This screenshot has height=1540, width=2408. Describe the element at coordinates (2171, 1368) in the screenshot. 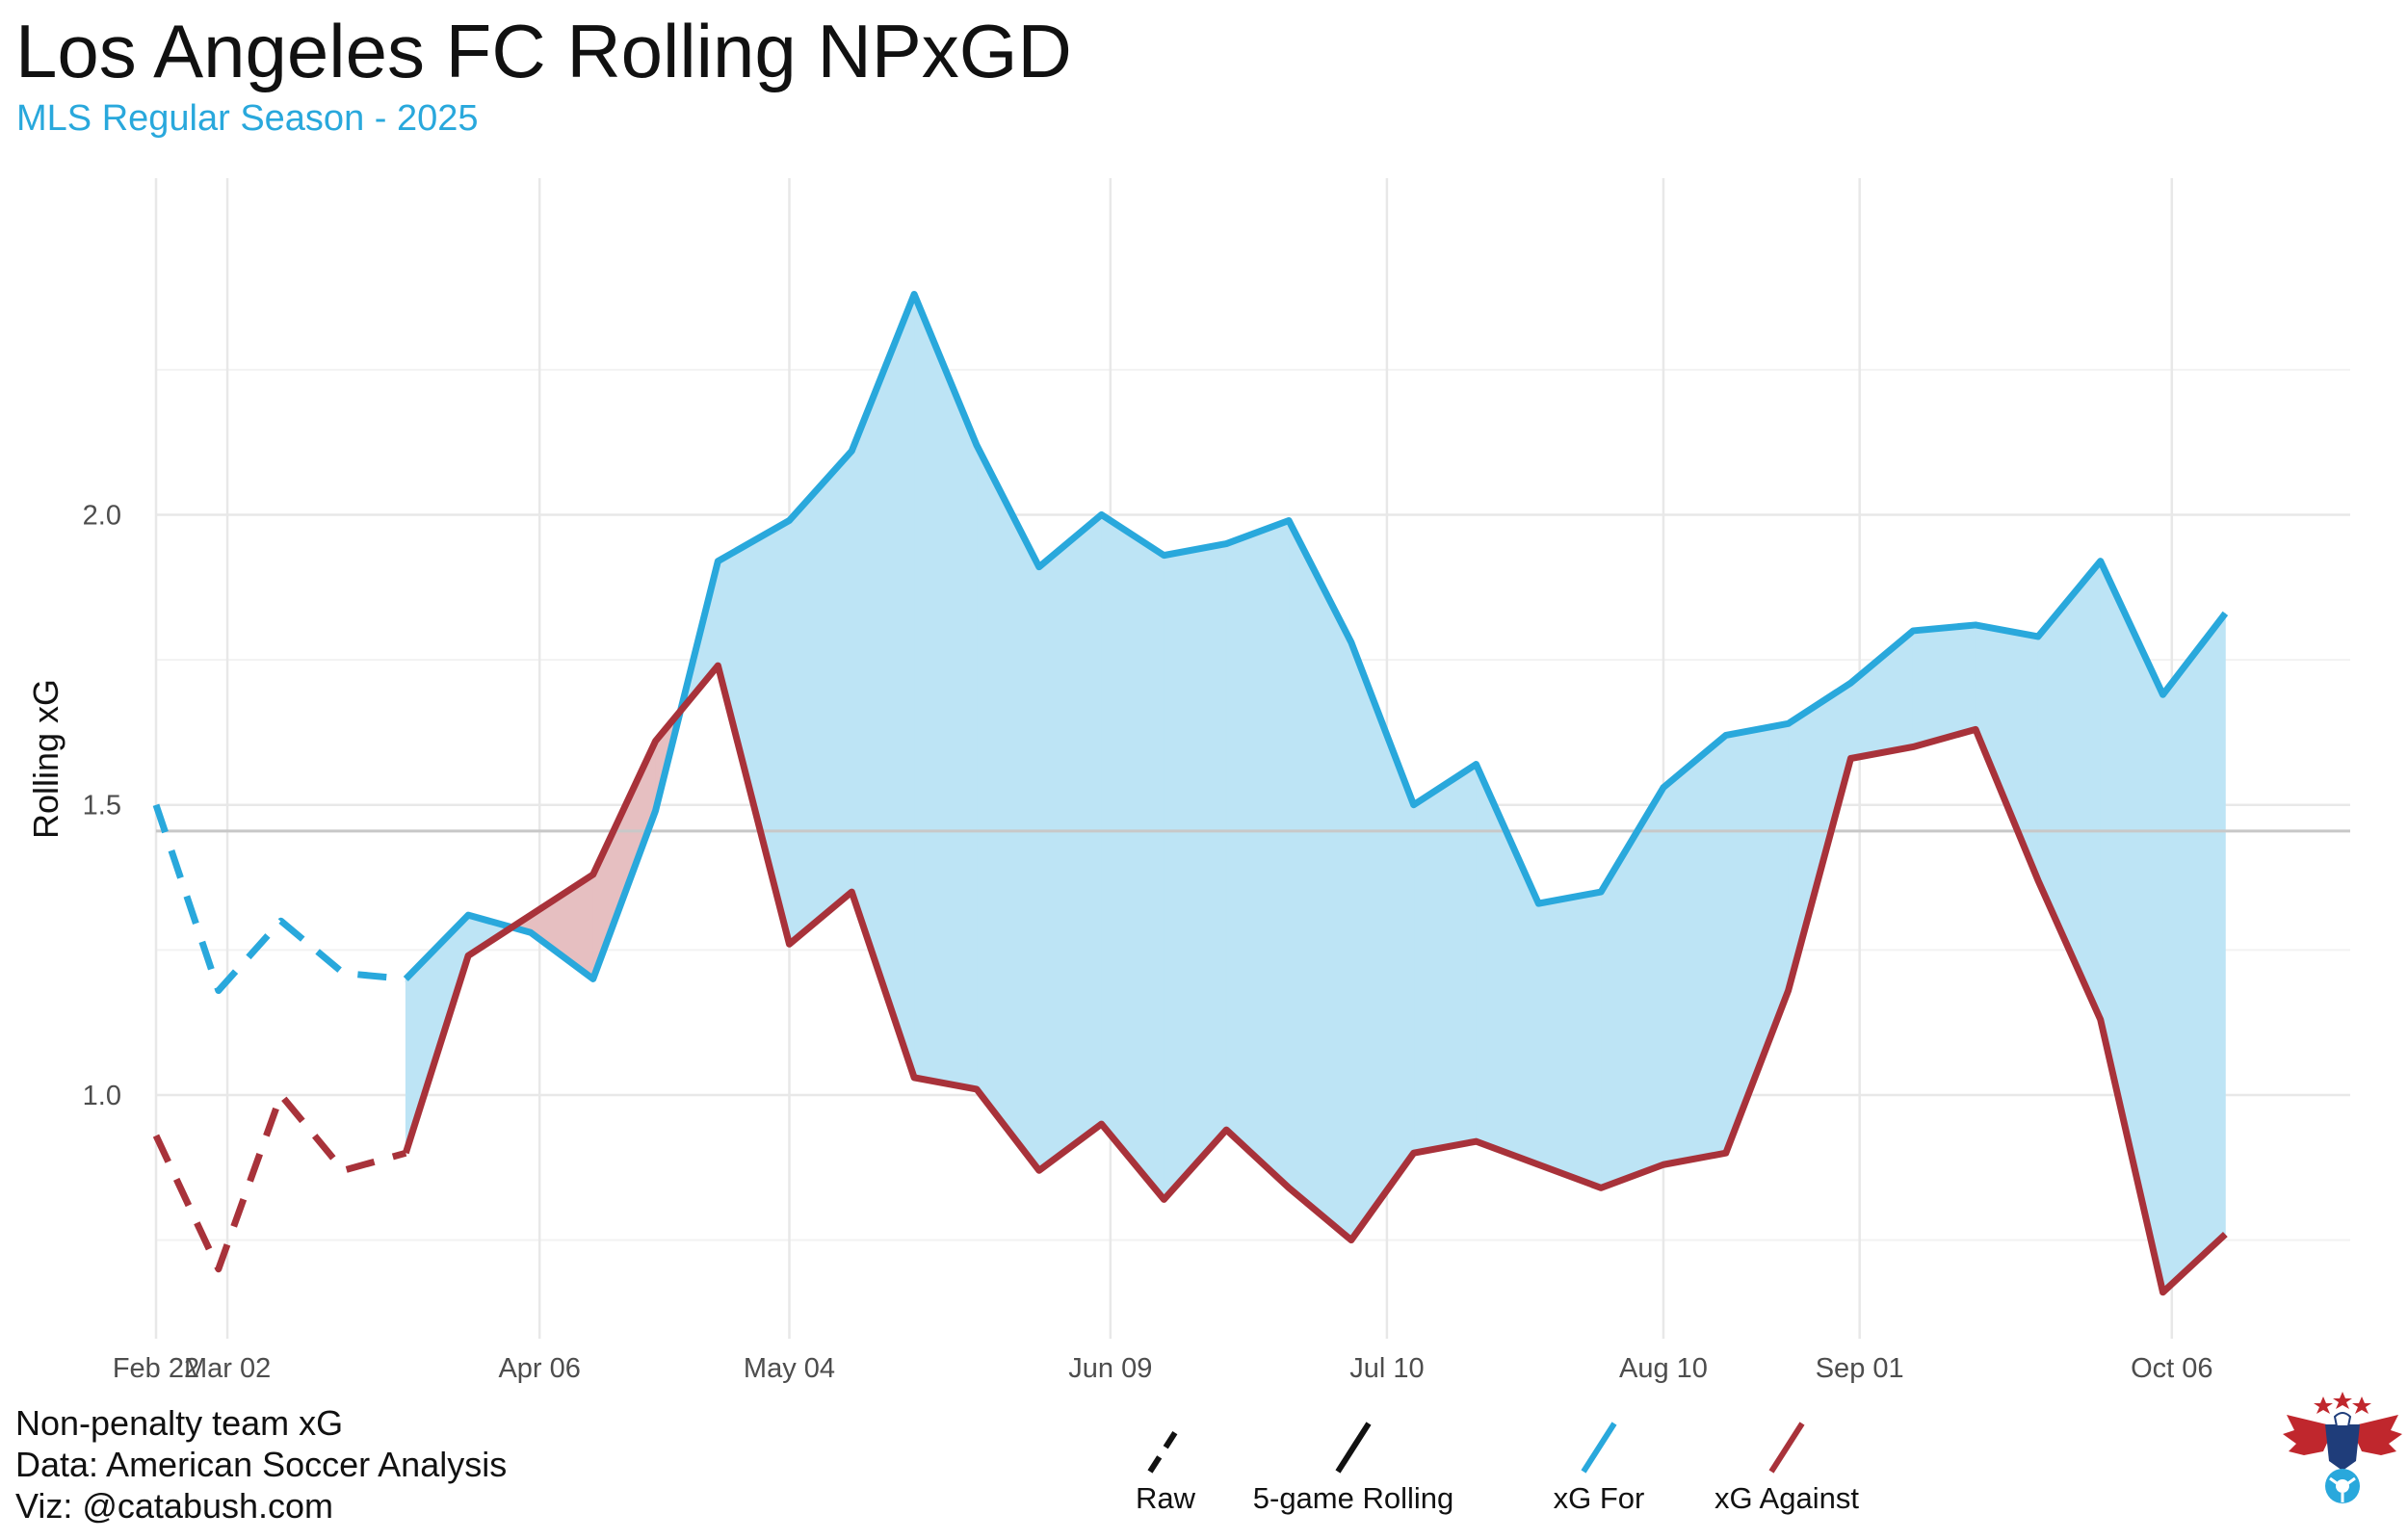

I see `x-tick-label: Oct 06` at that location.